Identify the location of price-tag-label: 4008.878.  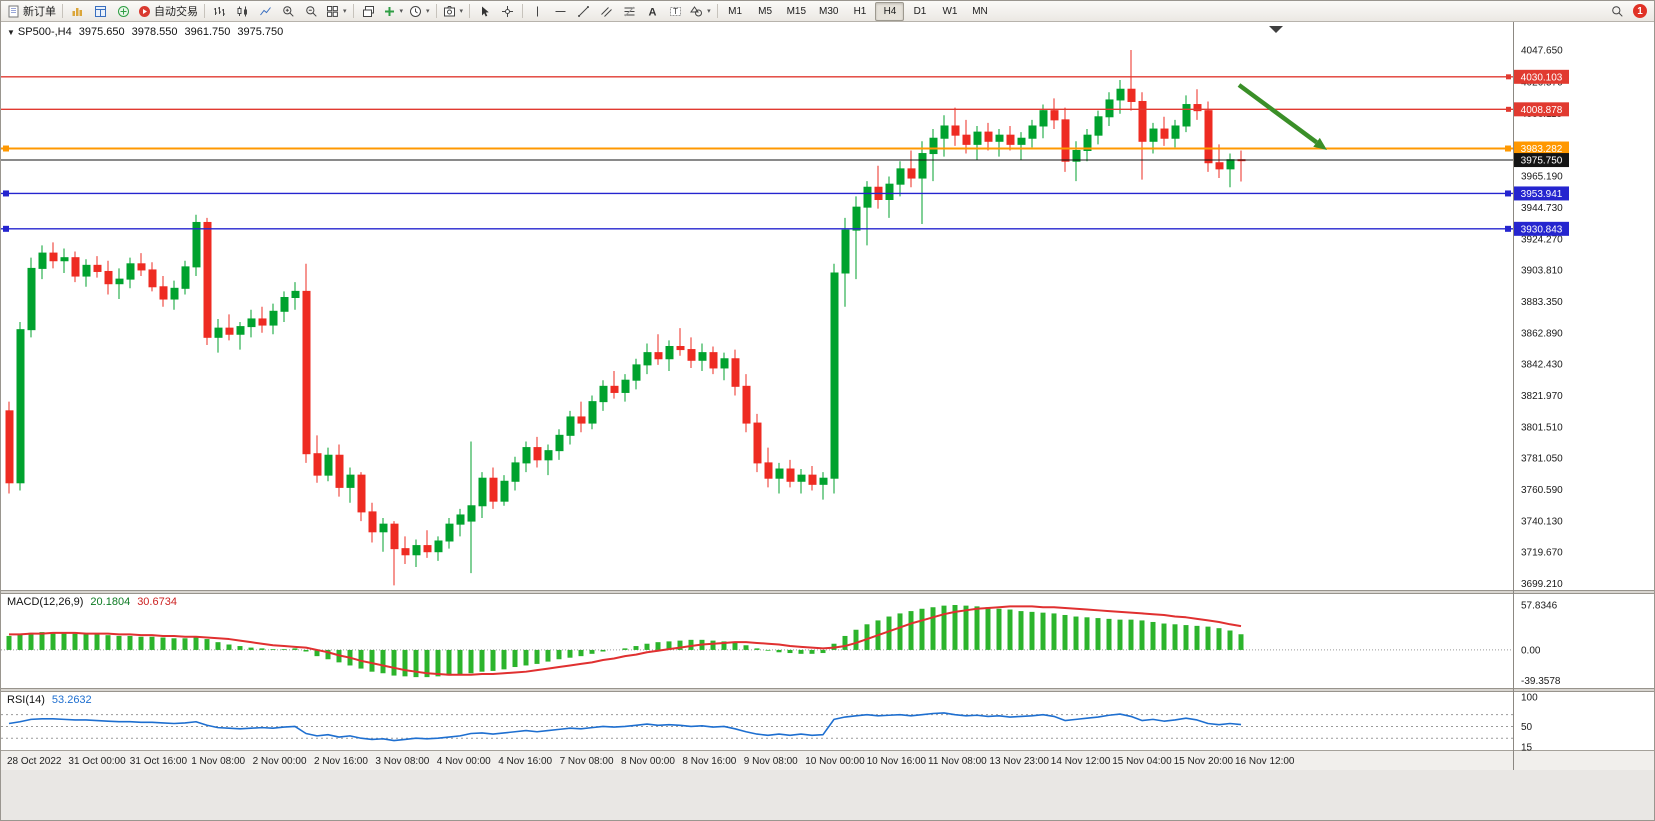
(1542, 110).